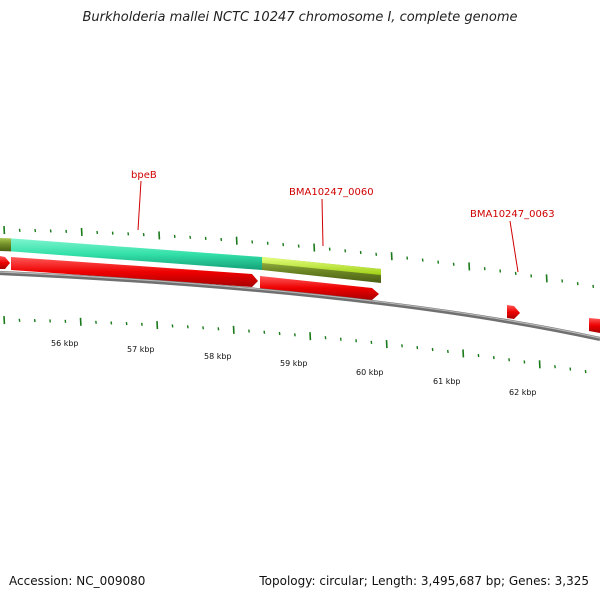  Describe the element at coordinates (594, 325) in the screenshot. I see `cds-arrow-right` at that location.